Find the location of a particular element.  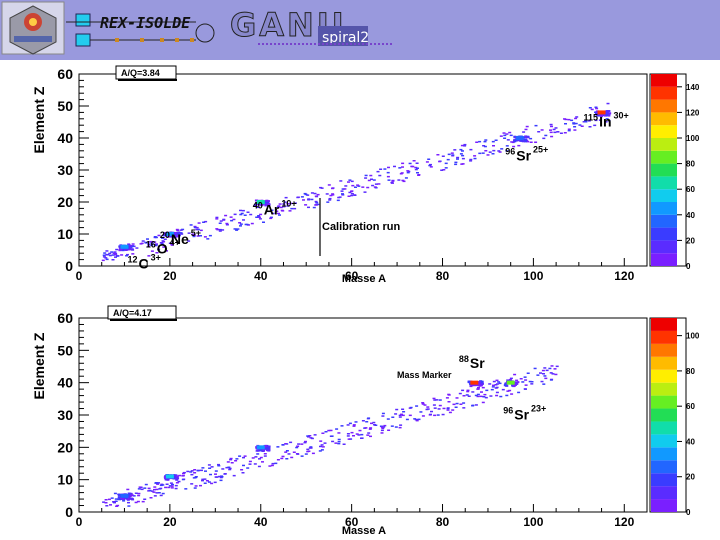

isotope-charge: 30+ is located at coordinates (621, 115).